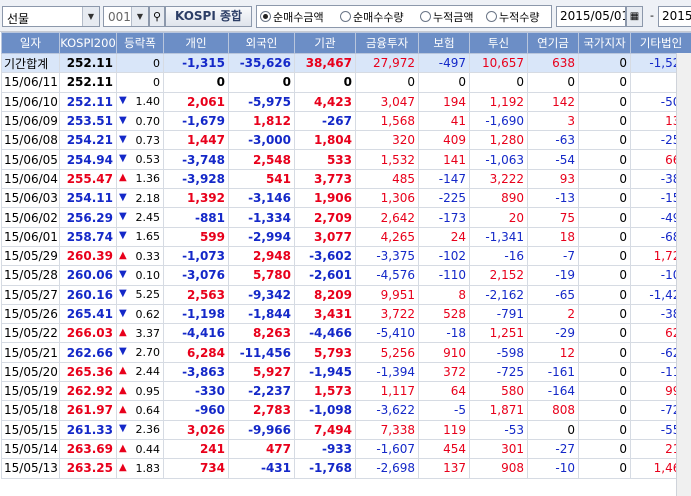 This screenshot has height=496, width=691. I want to click on change-cell: ▼ 2.36, so click(140, 429).